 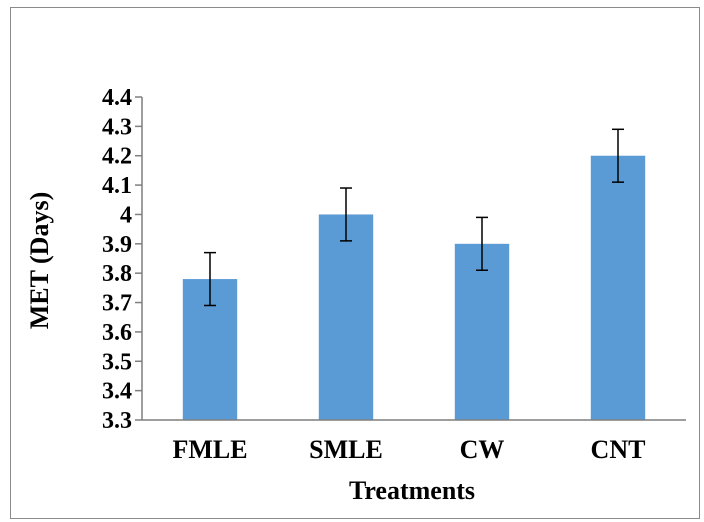 What do you see at coordinates (126, 215) in the screenshot?
I see `y-tick-label: 4` at bounding box center [126, 215].